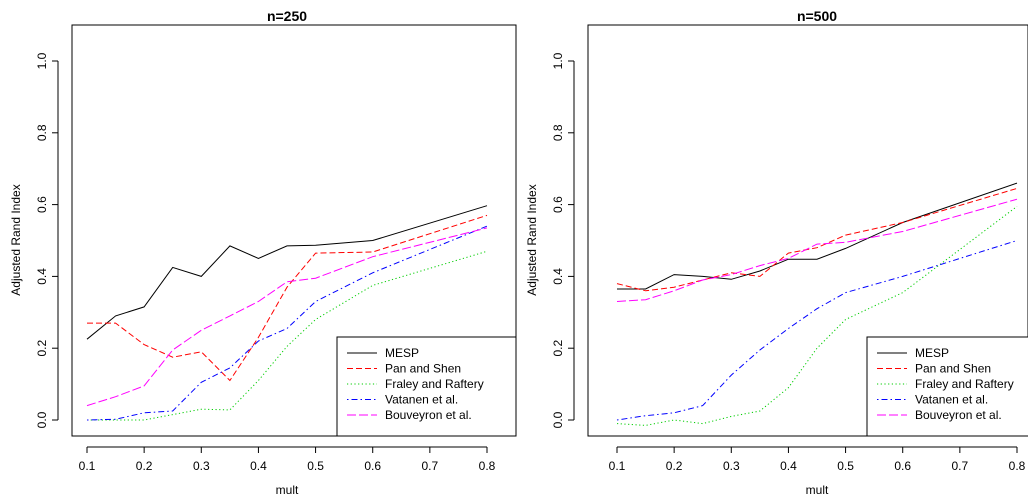 Image resolution: width=1028 pixels, height=499 pixels. What do you see at coordinates (817, 16) in the screenshot?
I see `chart-title: n=500` at bounding box center [817, 16].